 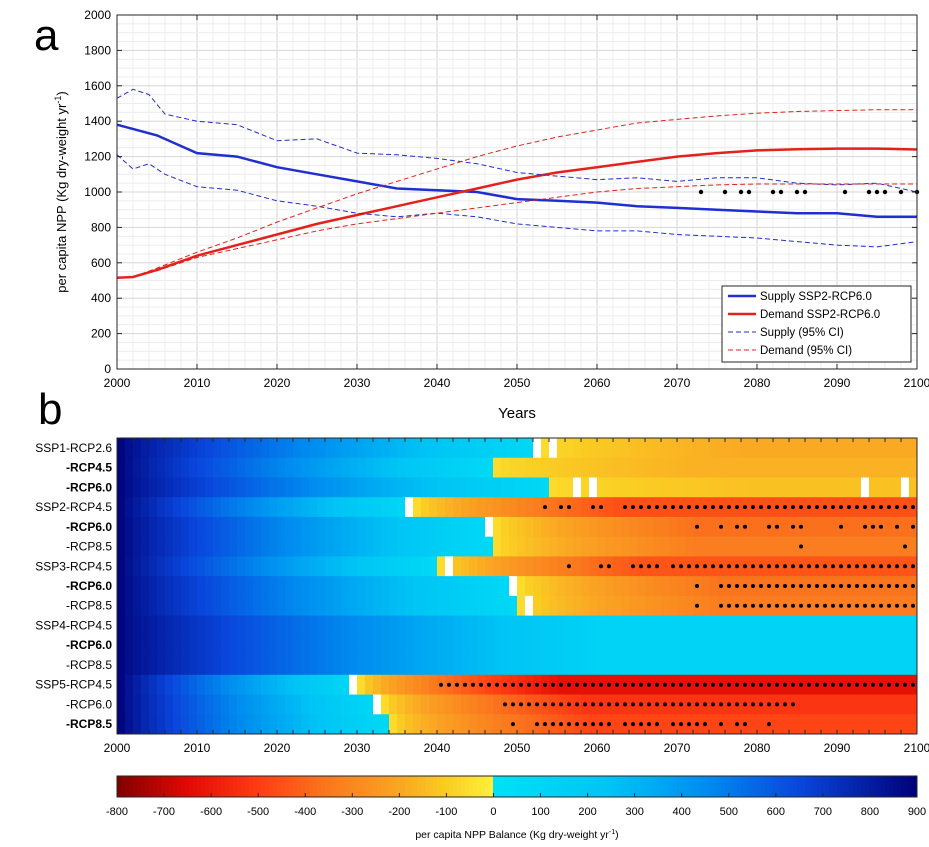 What do you see at coordinates (809, 192) in the screenshot?
I see `panel-a-markers` at bounding box center [809, 192].